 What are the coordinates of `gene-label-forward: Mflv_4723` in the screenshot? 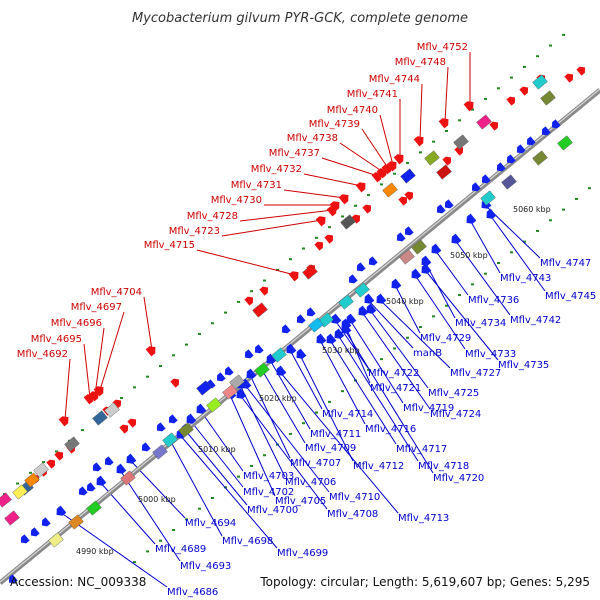 It's located at (194, 231).